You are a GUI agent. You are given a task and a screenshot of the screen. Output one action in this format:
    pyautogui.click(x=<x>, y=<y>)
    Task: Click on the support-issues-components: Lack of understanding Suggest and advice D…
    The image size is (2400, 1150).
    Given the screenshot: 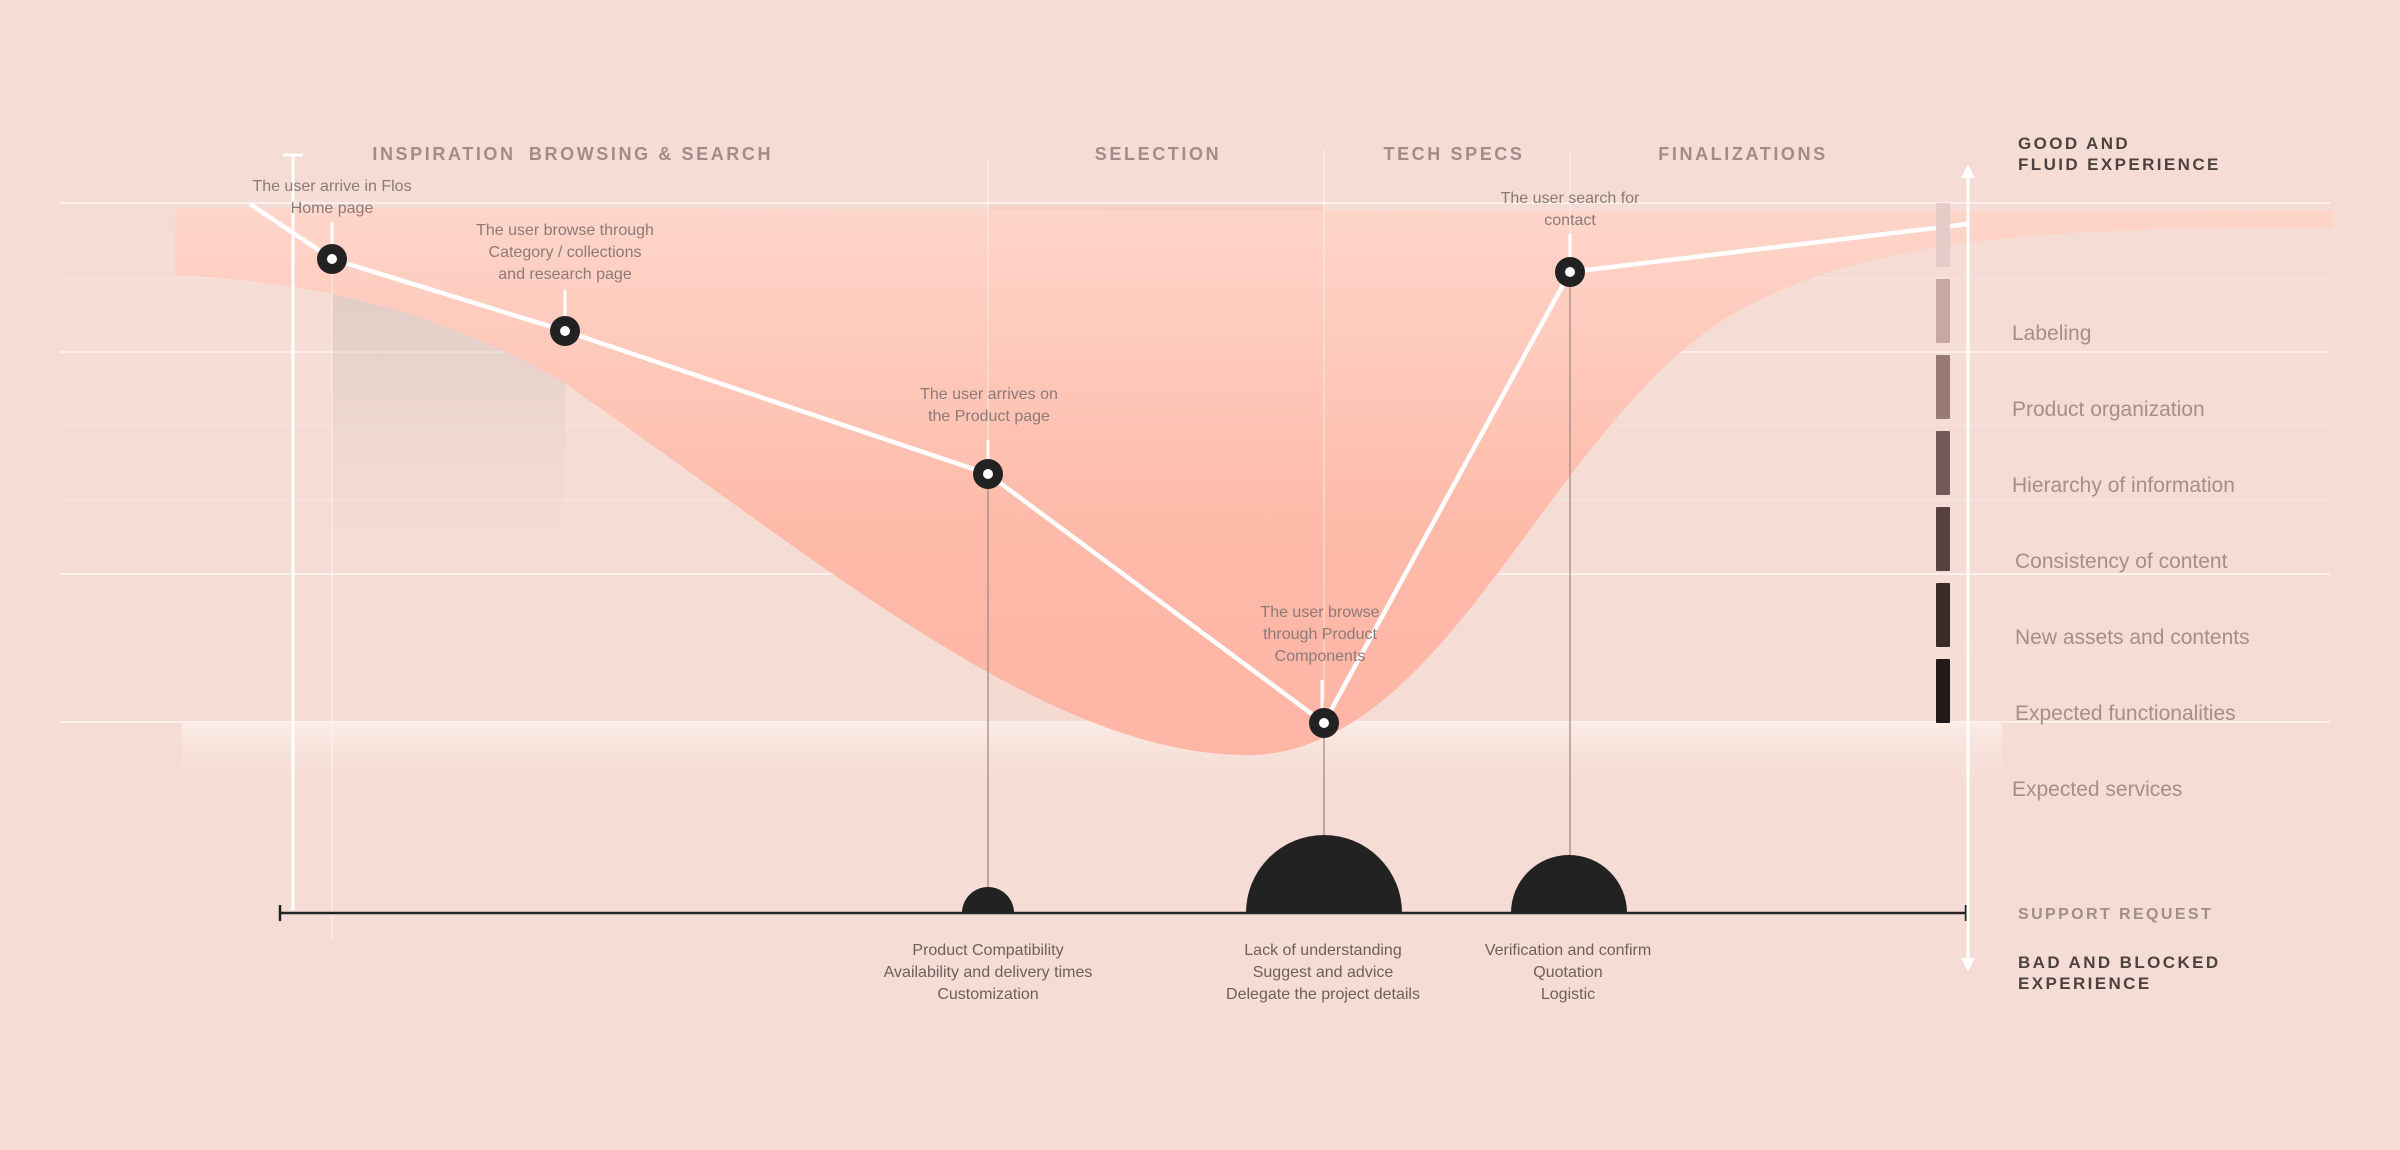 What is the action you would take?
    pyautogui.click(x=1323, y=972)
    